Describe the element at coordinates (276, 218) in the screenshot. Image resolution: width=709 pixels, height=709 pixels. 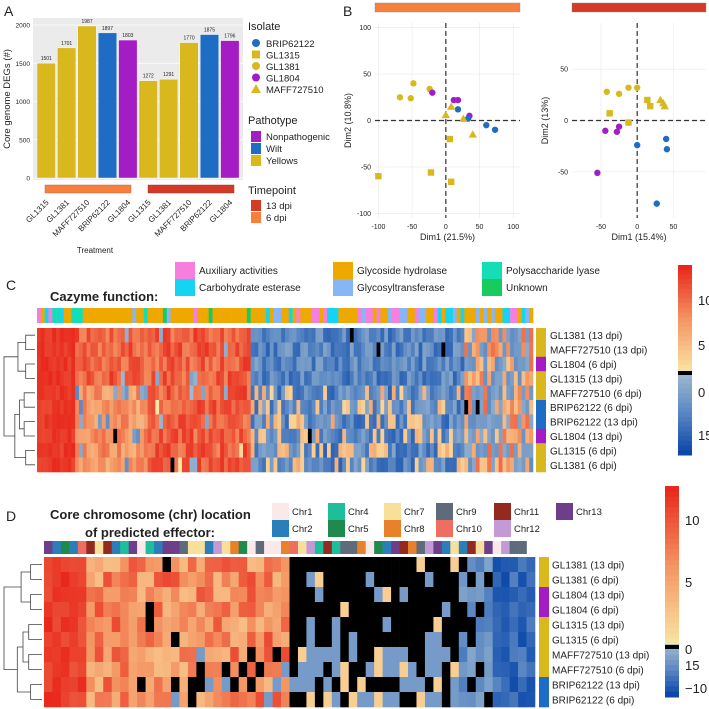
I see `legend-label: 6 dpi` at that location.